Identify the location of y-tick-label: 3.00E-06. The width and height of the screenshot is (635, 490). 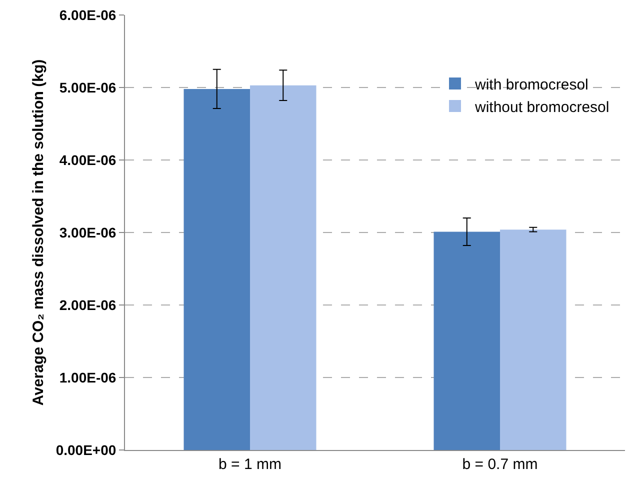
(87, 232).